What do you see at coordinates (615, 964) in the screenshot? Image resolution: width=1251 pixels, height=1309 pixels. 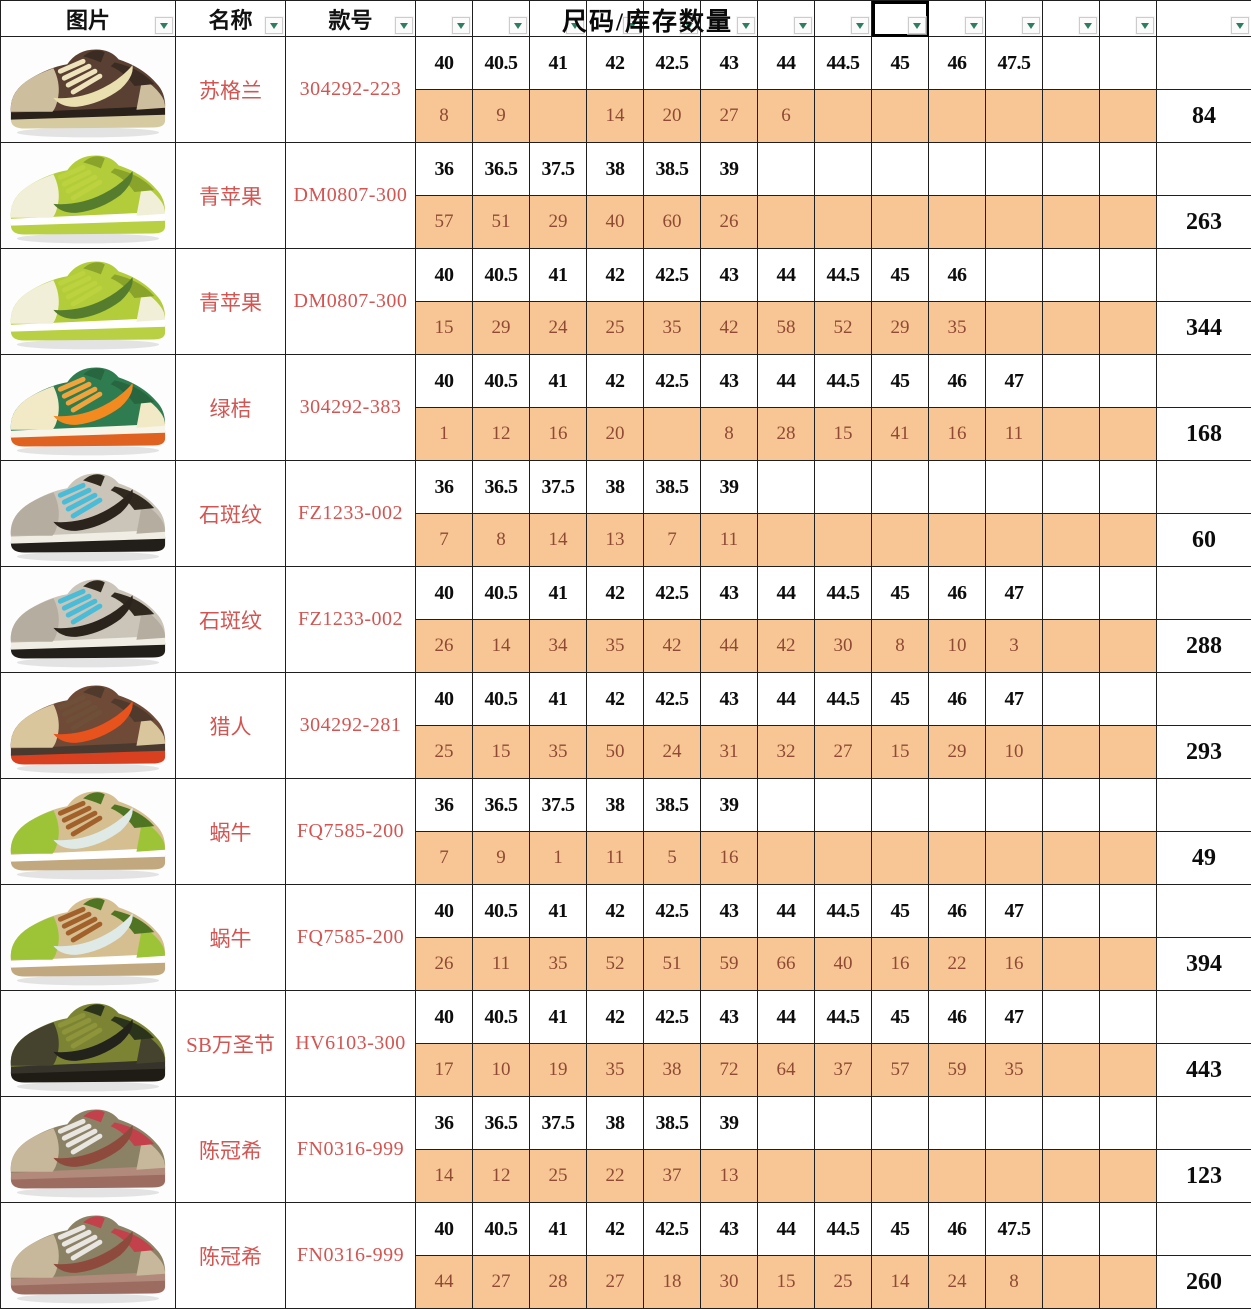 I see `quantity-cell: 52` at bounding box center [615, 964].